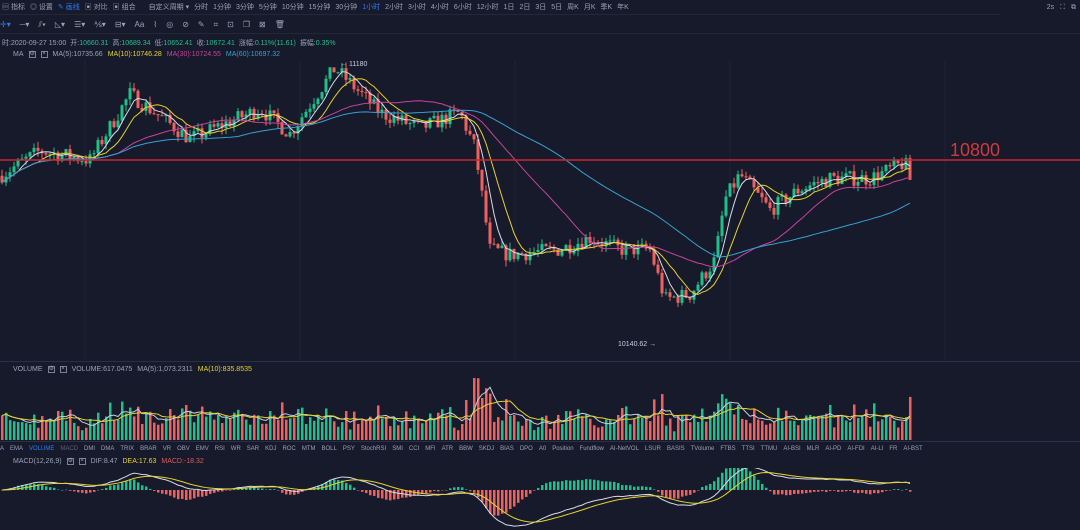 The image size is (1080, 530). I want to click on toolbar-button-2: ✎ 画线, so click(69, 7).